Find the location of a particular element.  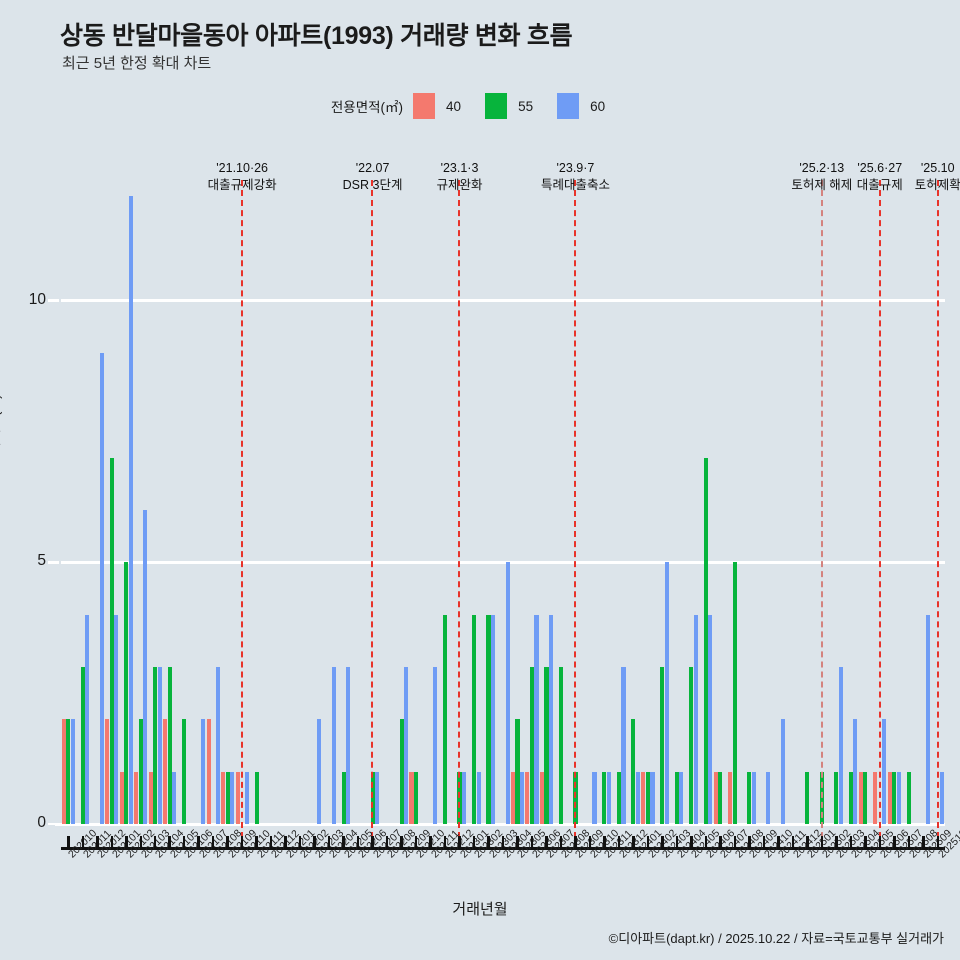

legend-item-40: 40 is located at coordinates (445, 106).